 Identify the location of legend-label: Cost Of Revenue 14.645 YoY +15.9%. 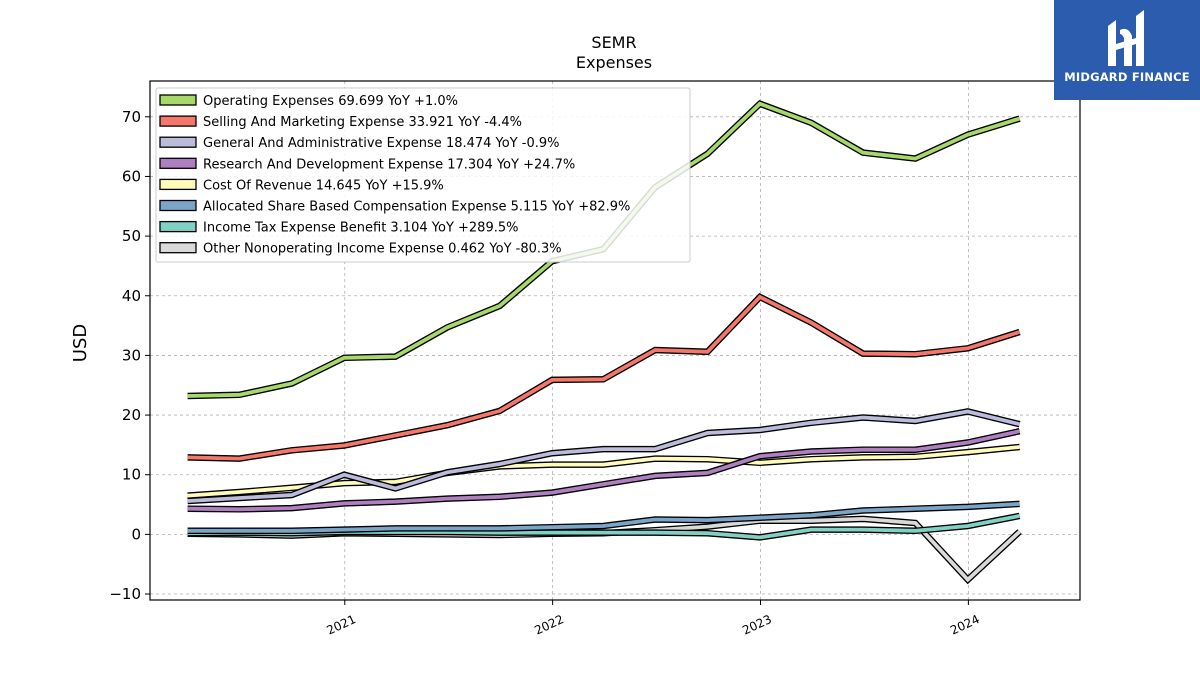
(323, 185).